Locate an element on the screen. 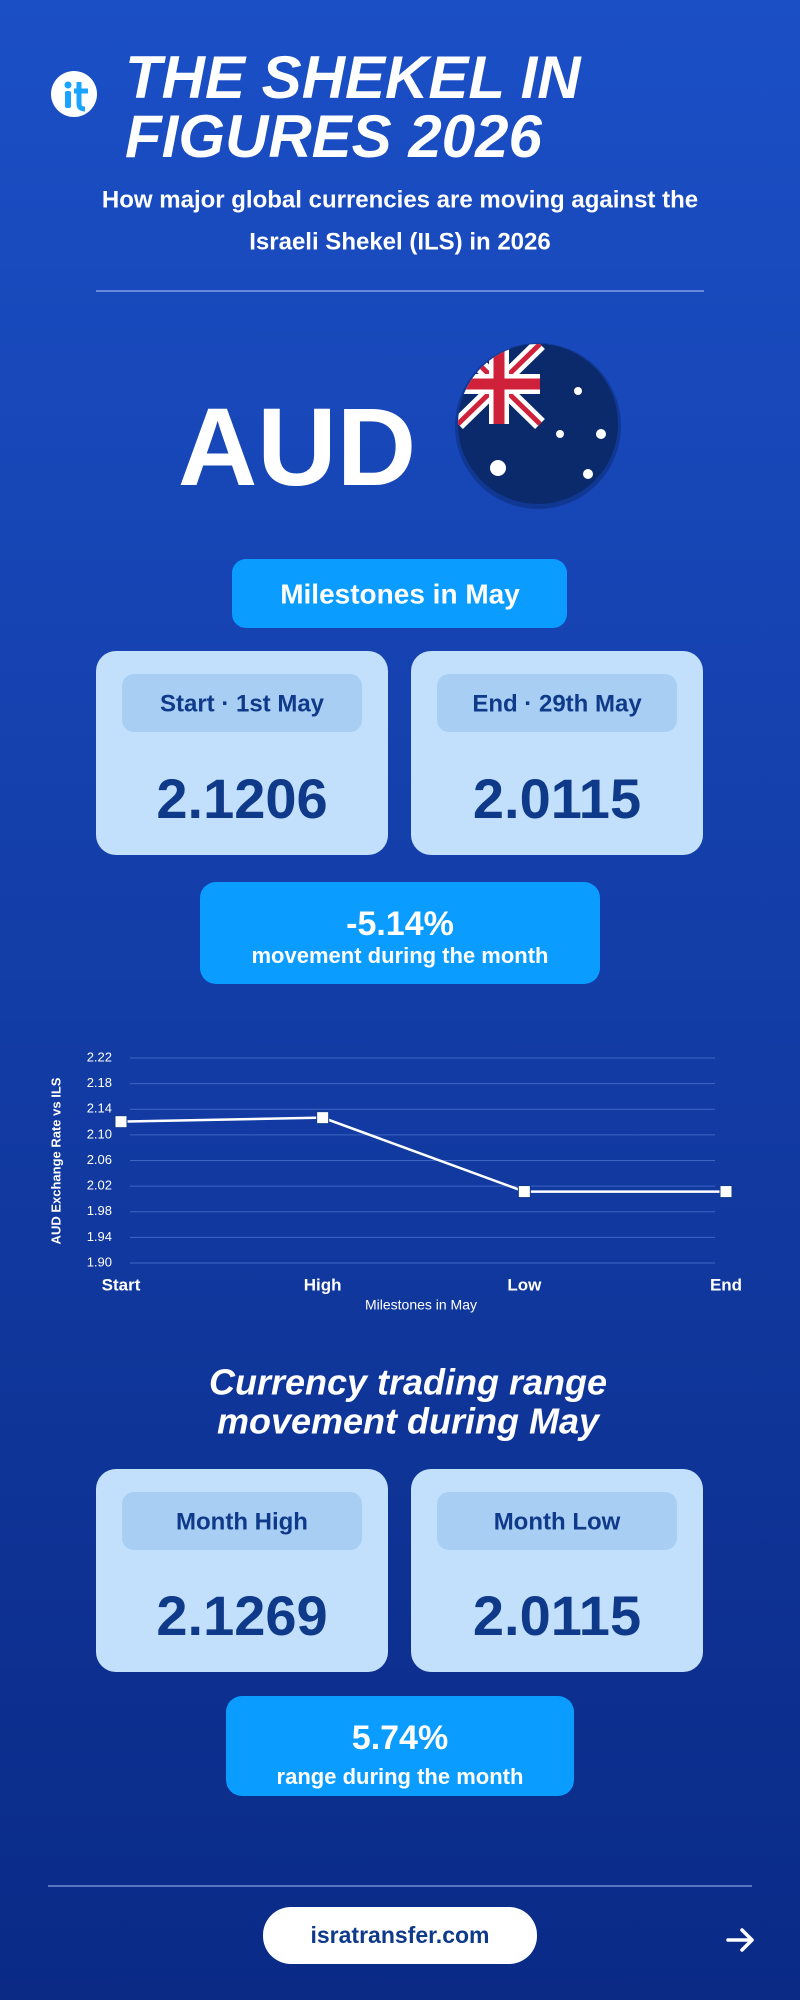 Image resolution: width=800 pixels, height=2000 pixels. section-heading: Currency trading range is located at coordinates (408, 1382).